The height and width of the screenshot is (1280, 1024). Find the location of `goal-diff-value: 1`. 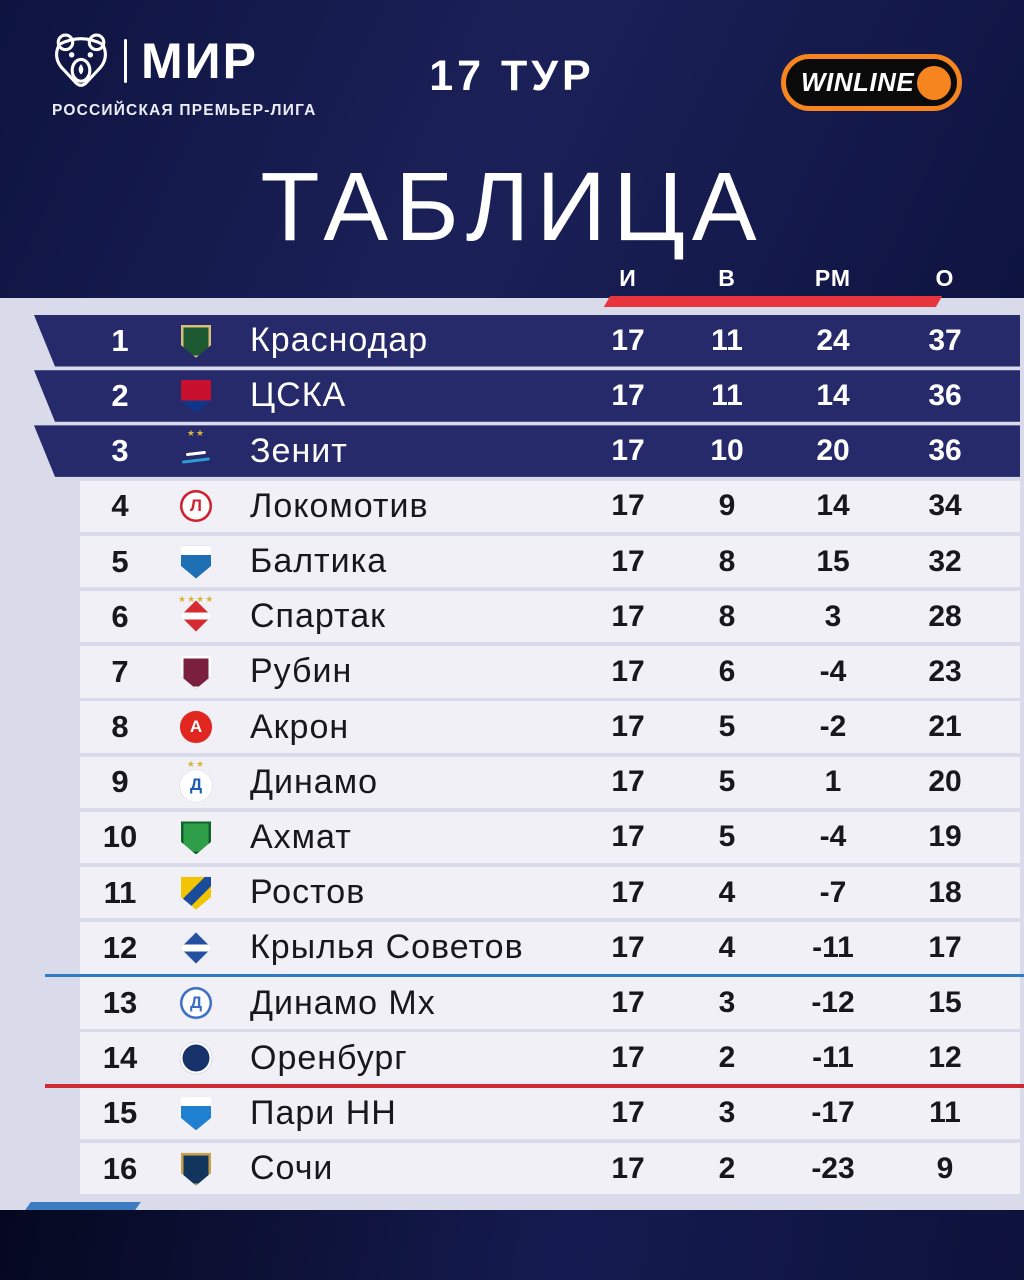

goal-diff-value: 1 is located at coordinates (833, 782).